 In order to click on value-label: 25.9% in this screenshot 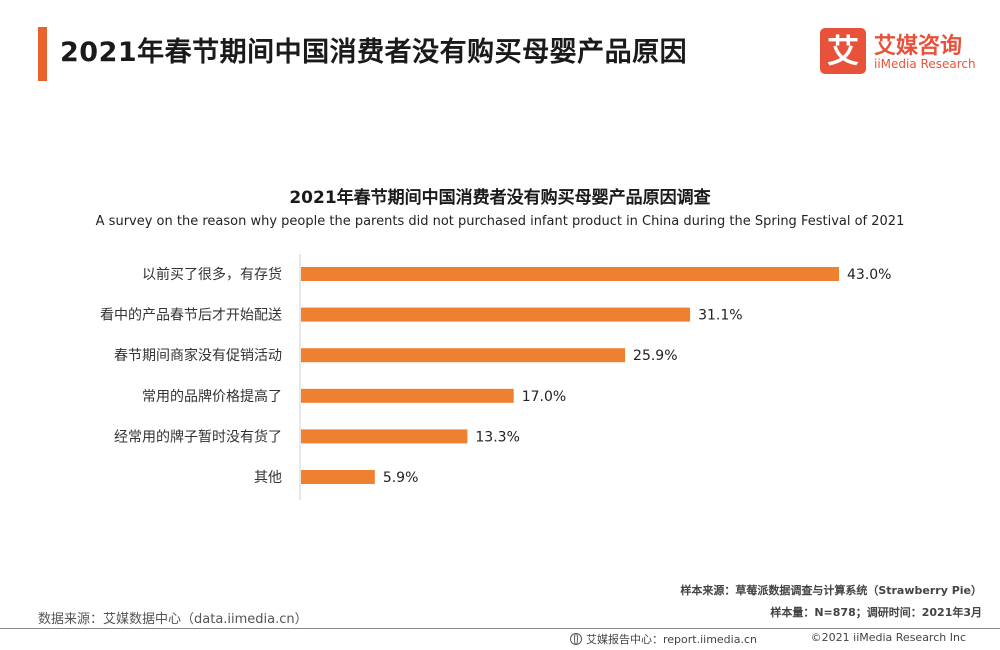, I will do `click(655, 356)`.